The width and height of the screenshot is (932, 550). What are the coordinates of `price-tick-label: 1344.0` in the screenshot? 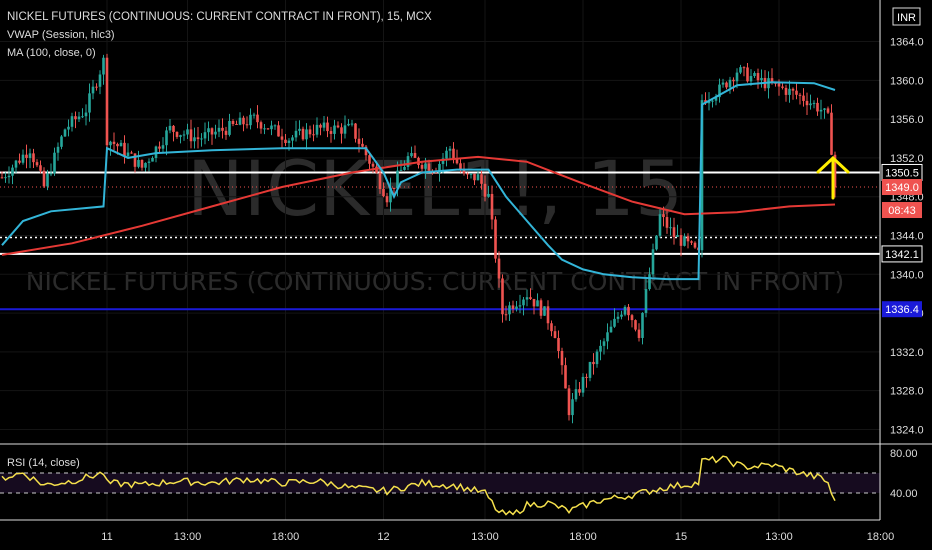 It's located at (907, 237).